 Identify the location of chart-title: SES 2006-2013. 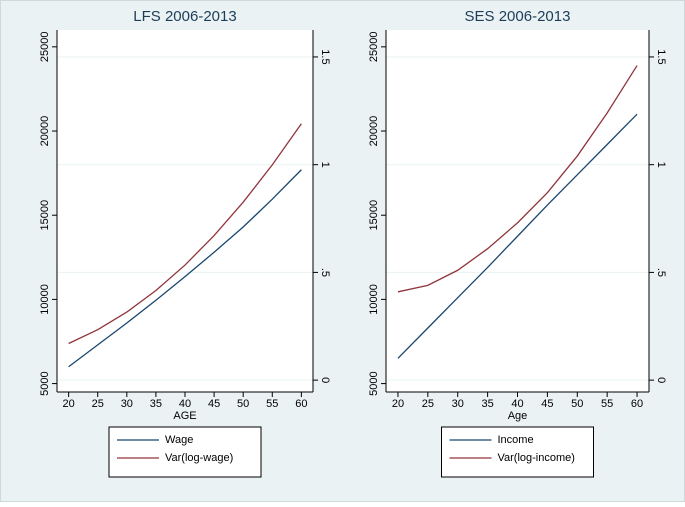
(518, 16).